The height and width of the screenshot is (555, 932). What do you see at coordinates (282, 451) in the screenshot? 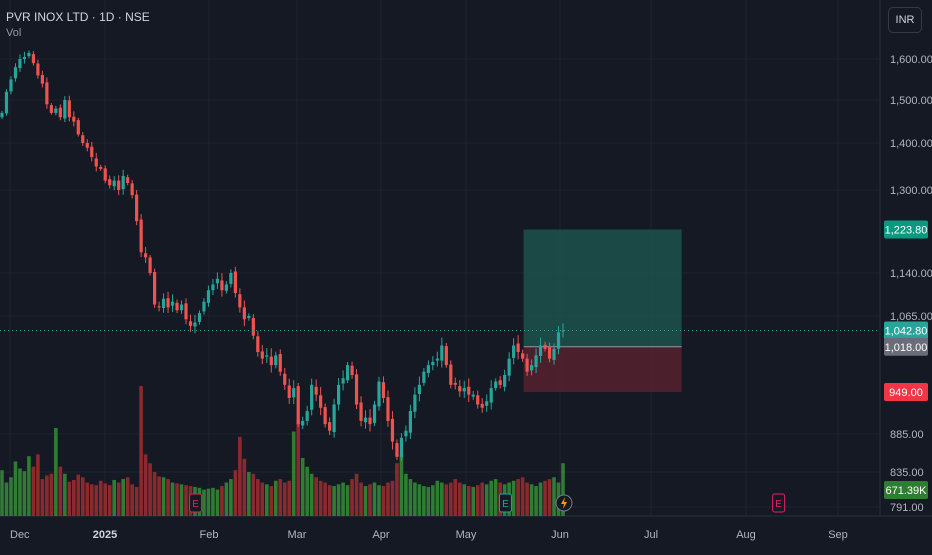
I see `volume-bars` at bounding box center [282, 451].